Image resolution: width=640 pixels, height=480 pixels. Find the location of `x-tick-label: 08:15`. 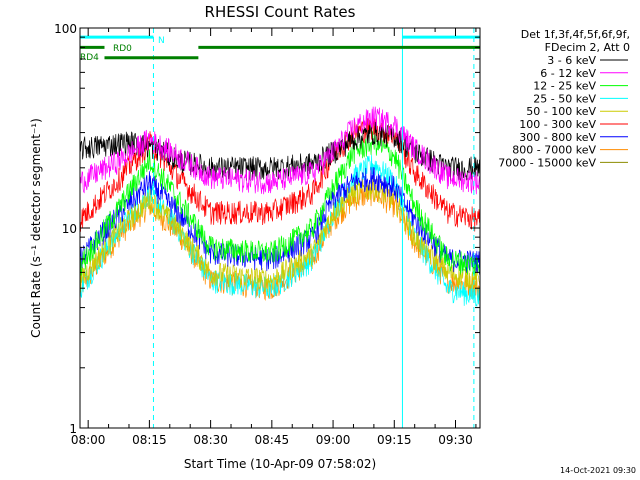

x-tick-label: 08:15 is located at coordinates (149, 440).